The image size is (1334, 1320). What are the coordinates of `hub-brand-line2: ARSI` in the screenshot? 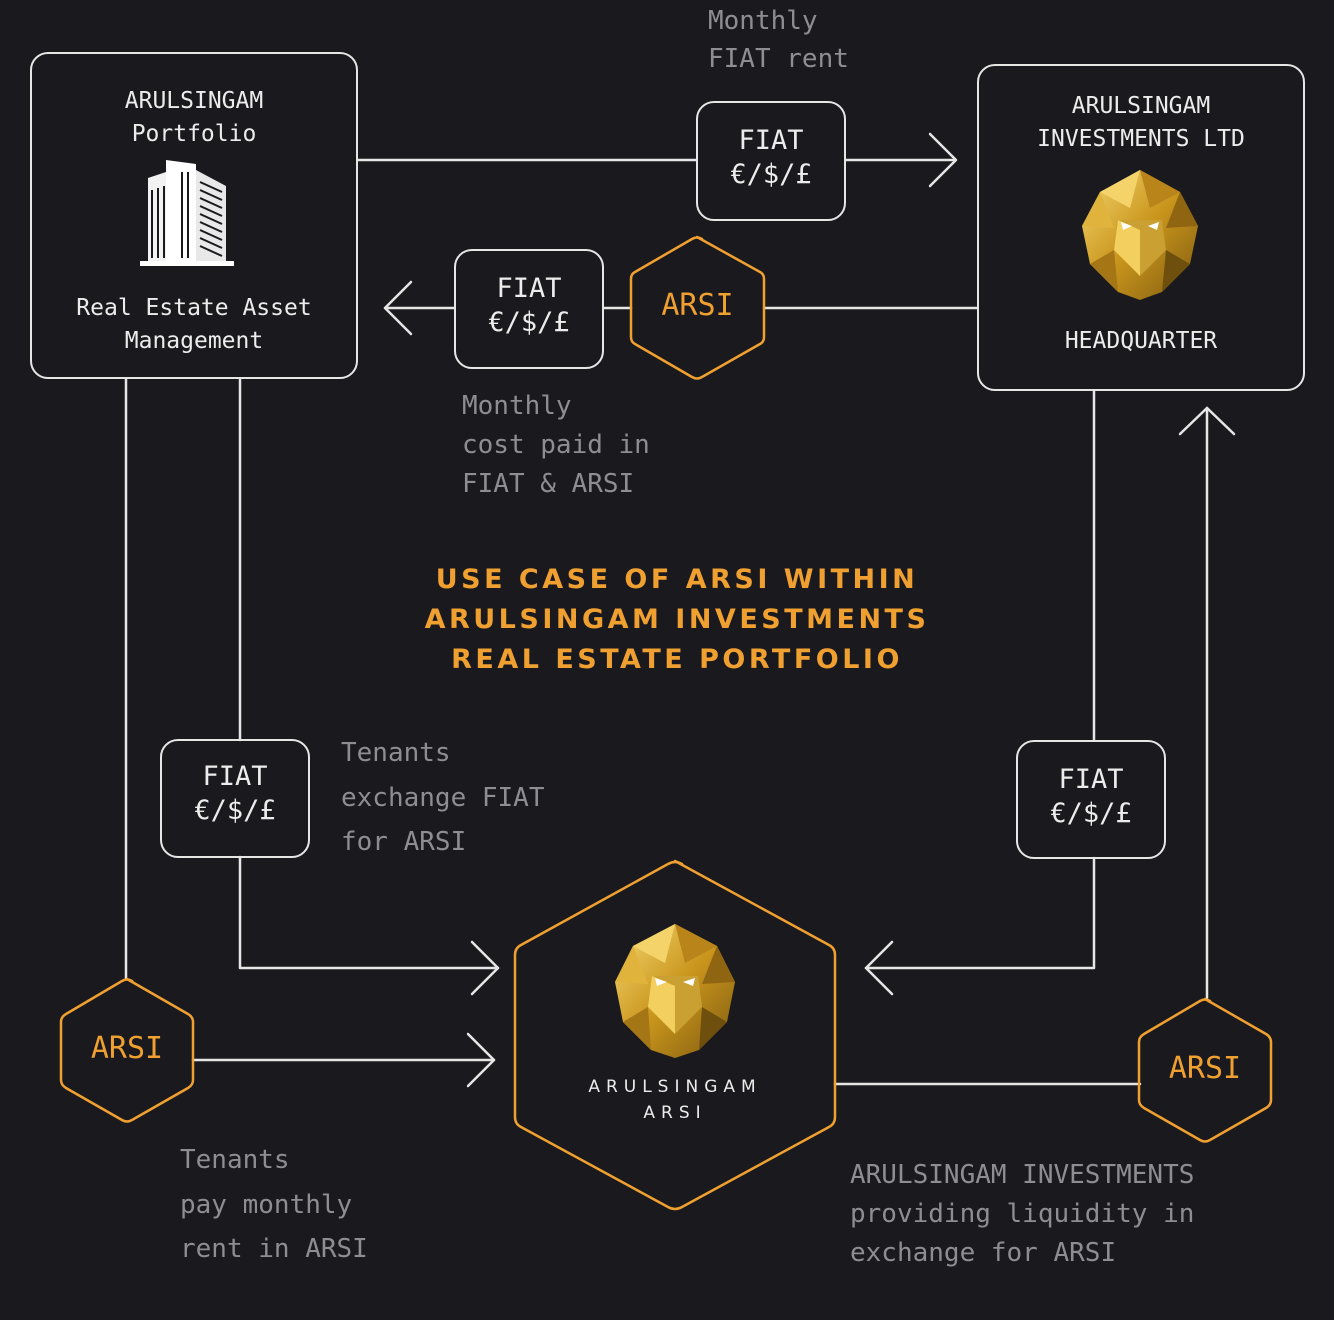 It's located at (675, 1113).